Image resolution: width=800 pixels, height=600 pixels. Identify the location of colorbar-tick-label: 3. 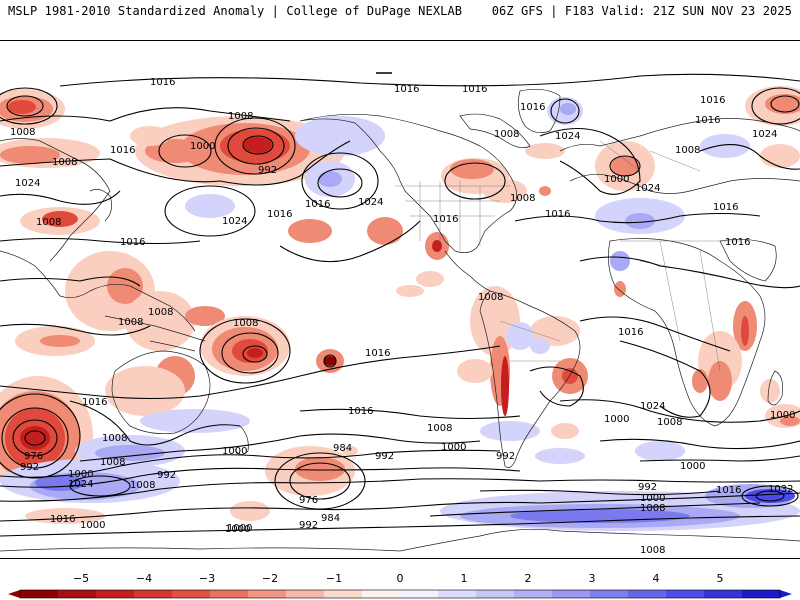
(592, 578).